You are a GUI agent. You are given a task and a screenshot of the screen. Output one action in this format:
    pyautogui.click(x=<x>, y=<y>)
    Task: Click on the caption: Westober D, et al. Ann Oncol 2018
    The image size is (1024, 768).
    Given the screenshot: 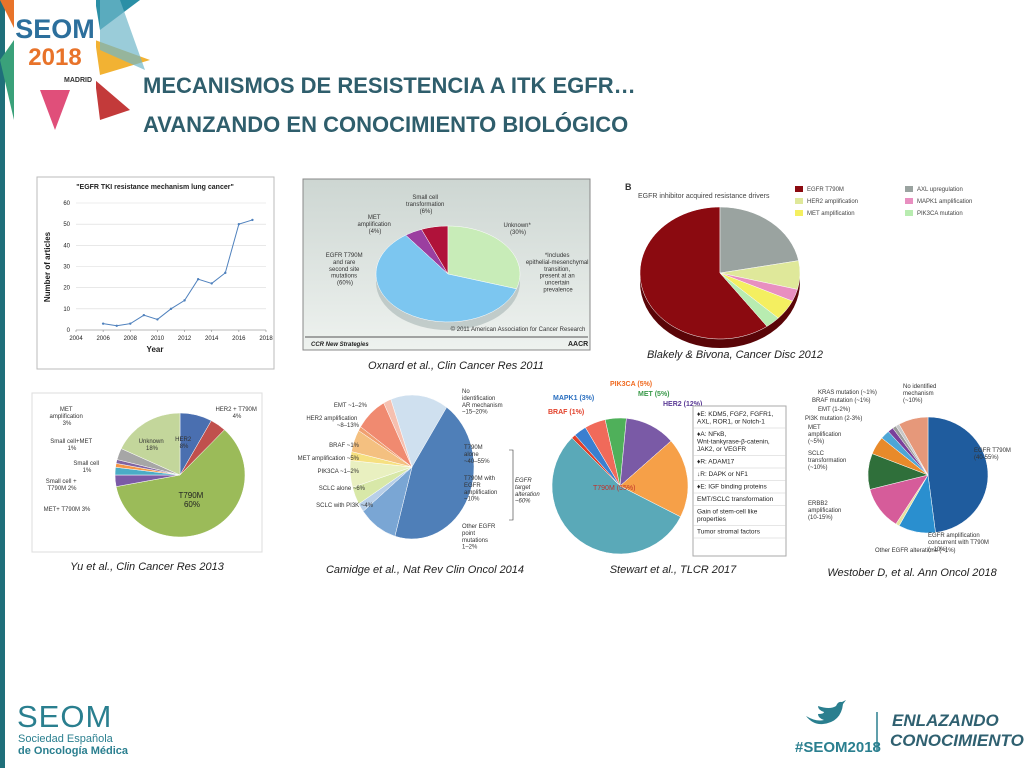 What is the action you would take?
    pyautogui.click(x=912, y=573)
    